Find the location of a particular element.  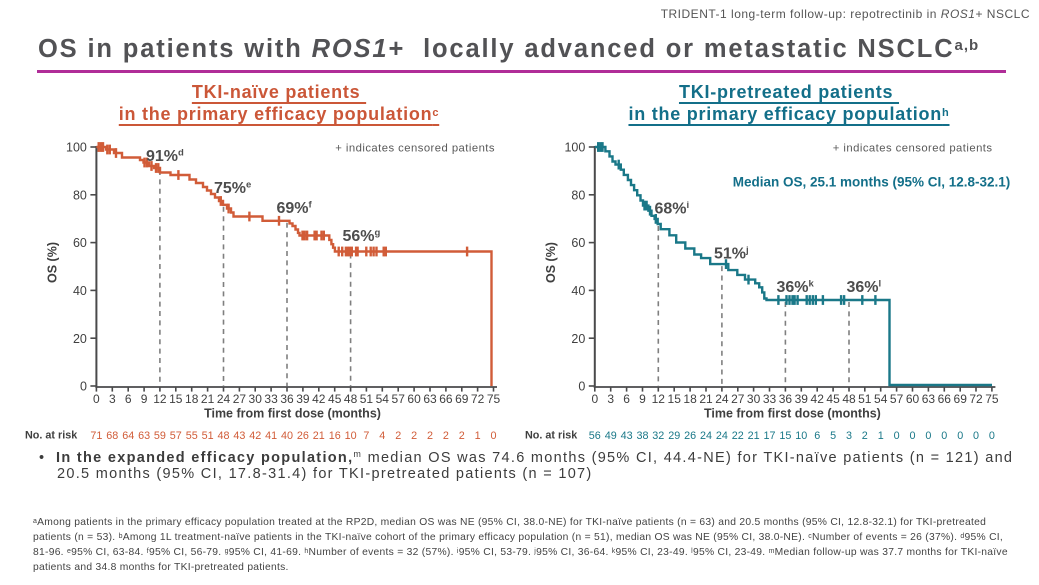

svg-text: 5 is located at coordinates (833, 436).